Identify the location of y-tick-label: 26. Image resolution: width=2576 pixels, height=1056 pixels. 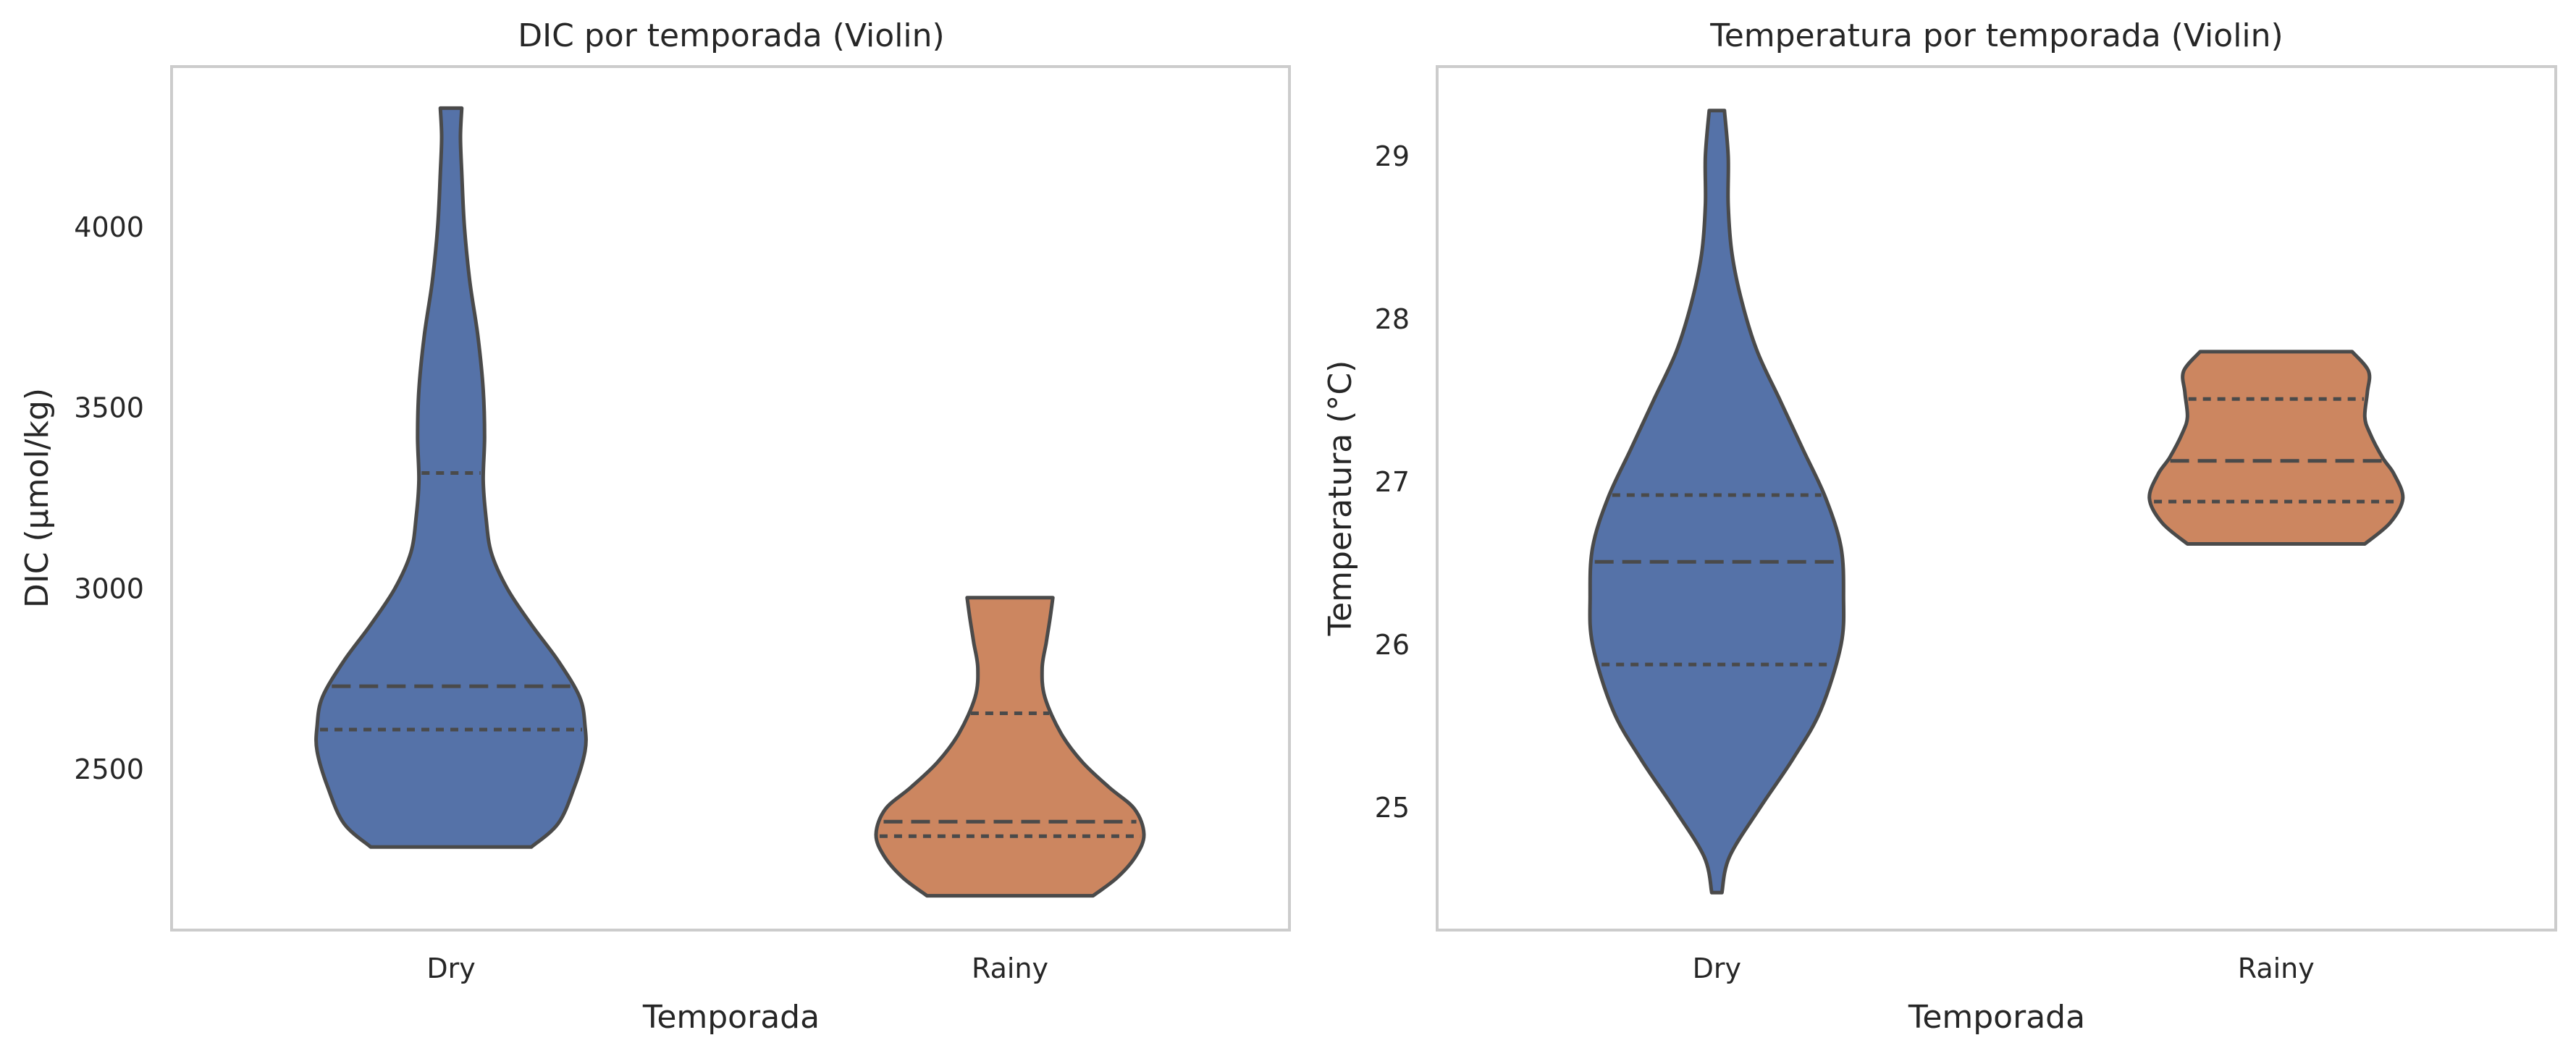
(1392, 645).